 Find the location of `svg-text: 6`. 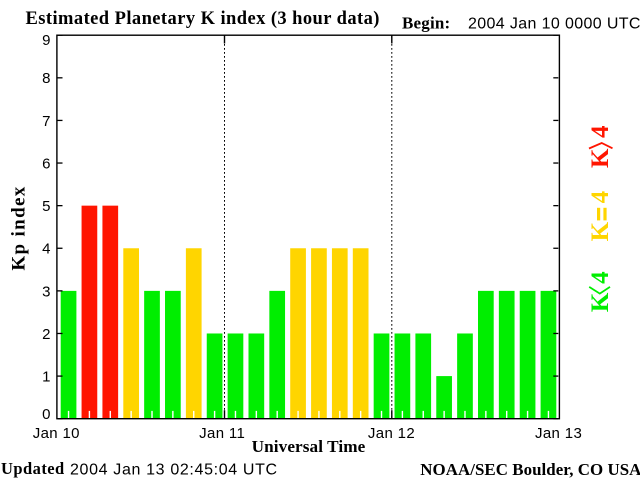

svg-text: 6 is located at coordinates (46, 163).